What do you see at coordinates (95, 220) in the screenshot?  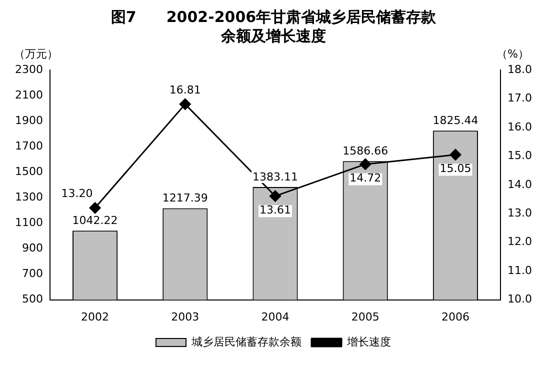 I see `data-label: 1042.22` at bounding box center [95, 220].